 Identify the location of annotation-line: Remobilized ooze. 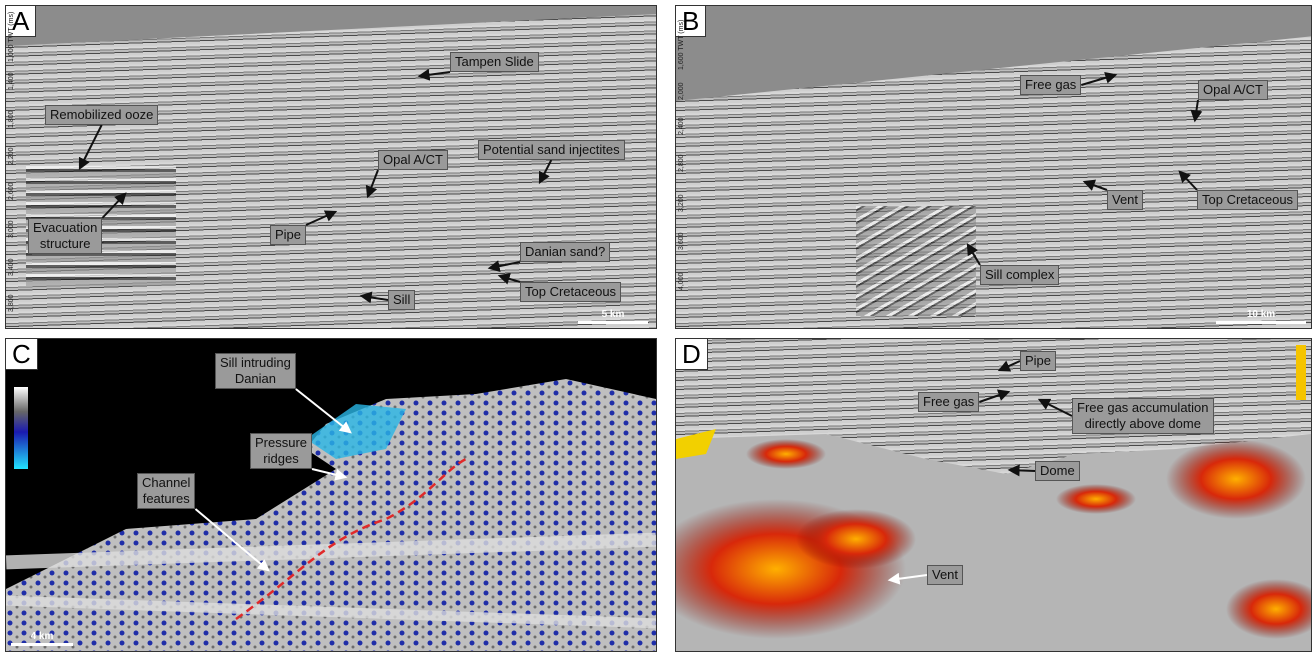
(102, 114).